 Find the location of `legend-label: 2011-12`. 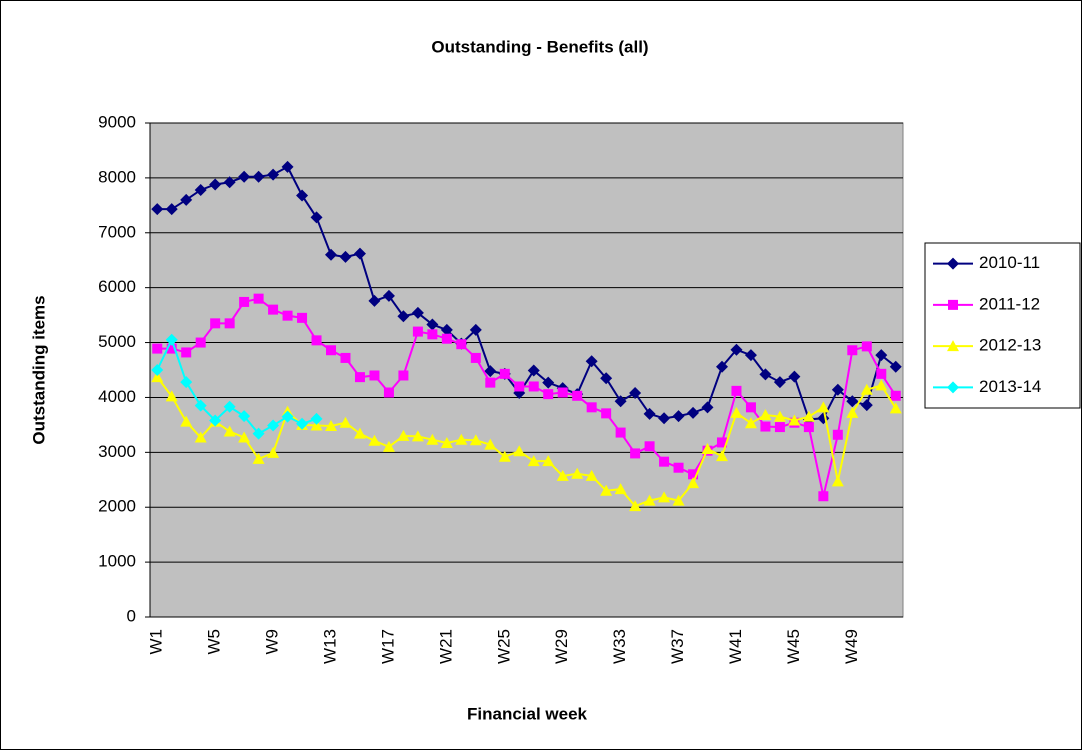

legend-label: 2011-12 is located at coordinates (1009, 303).